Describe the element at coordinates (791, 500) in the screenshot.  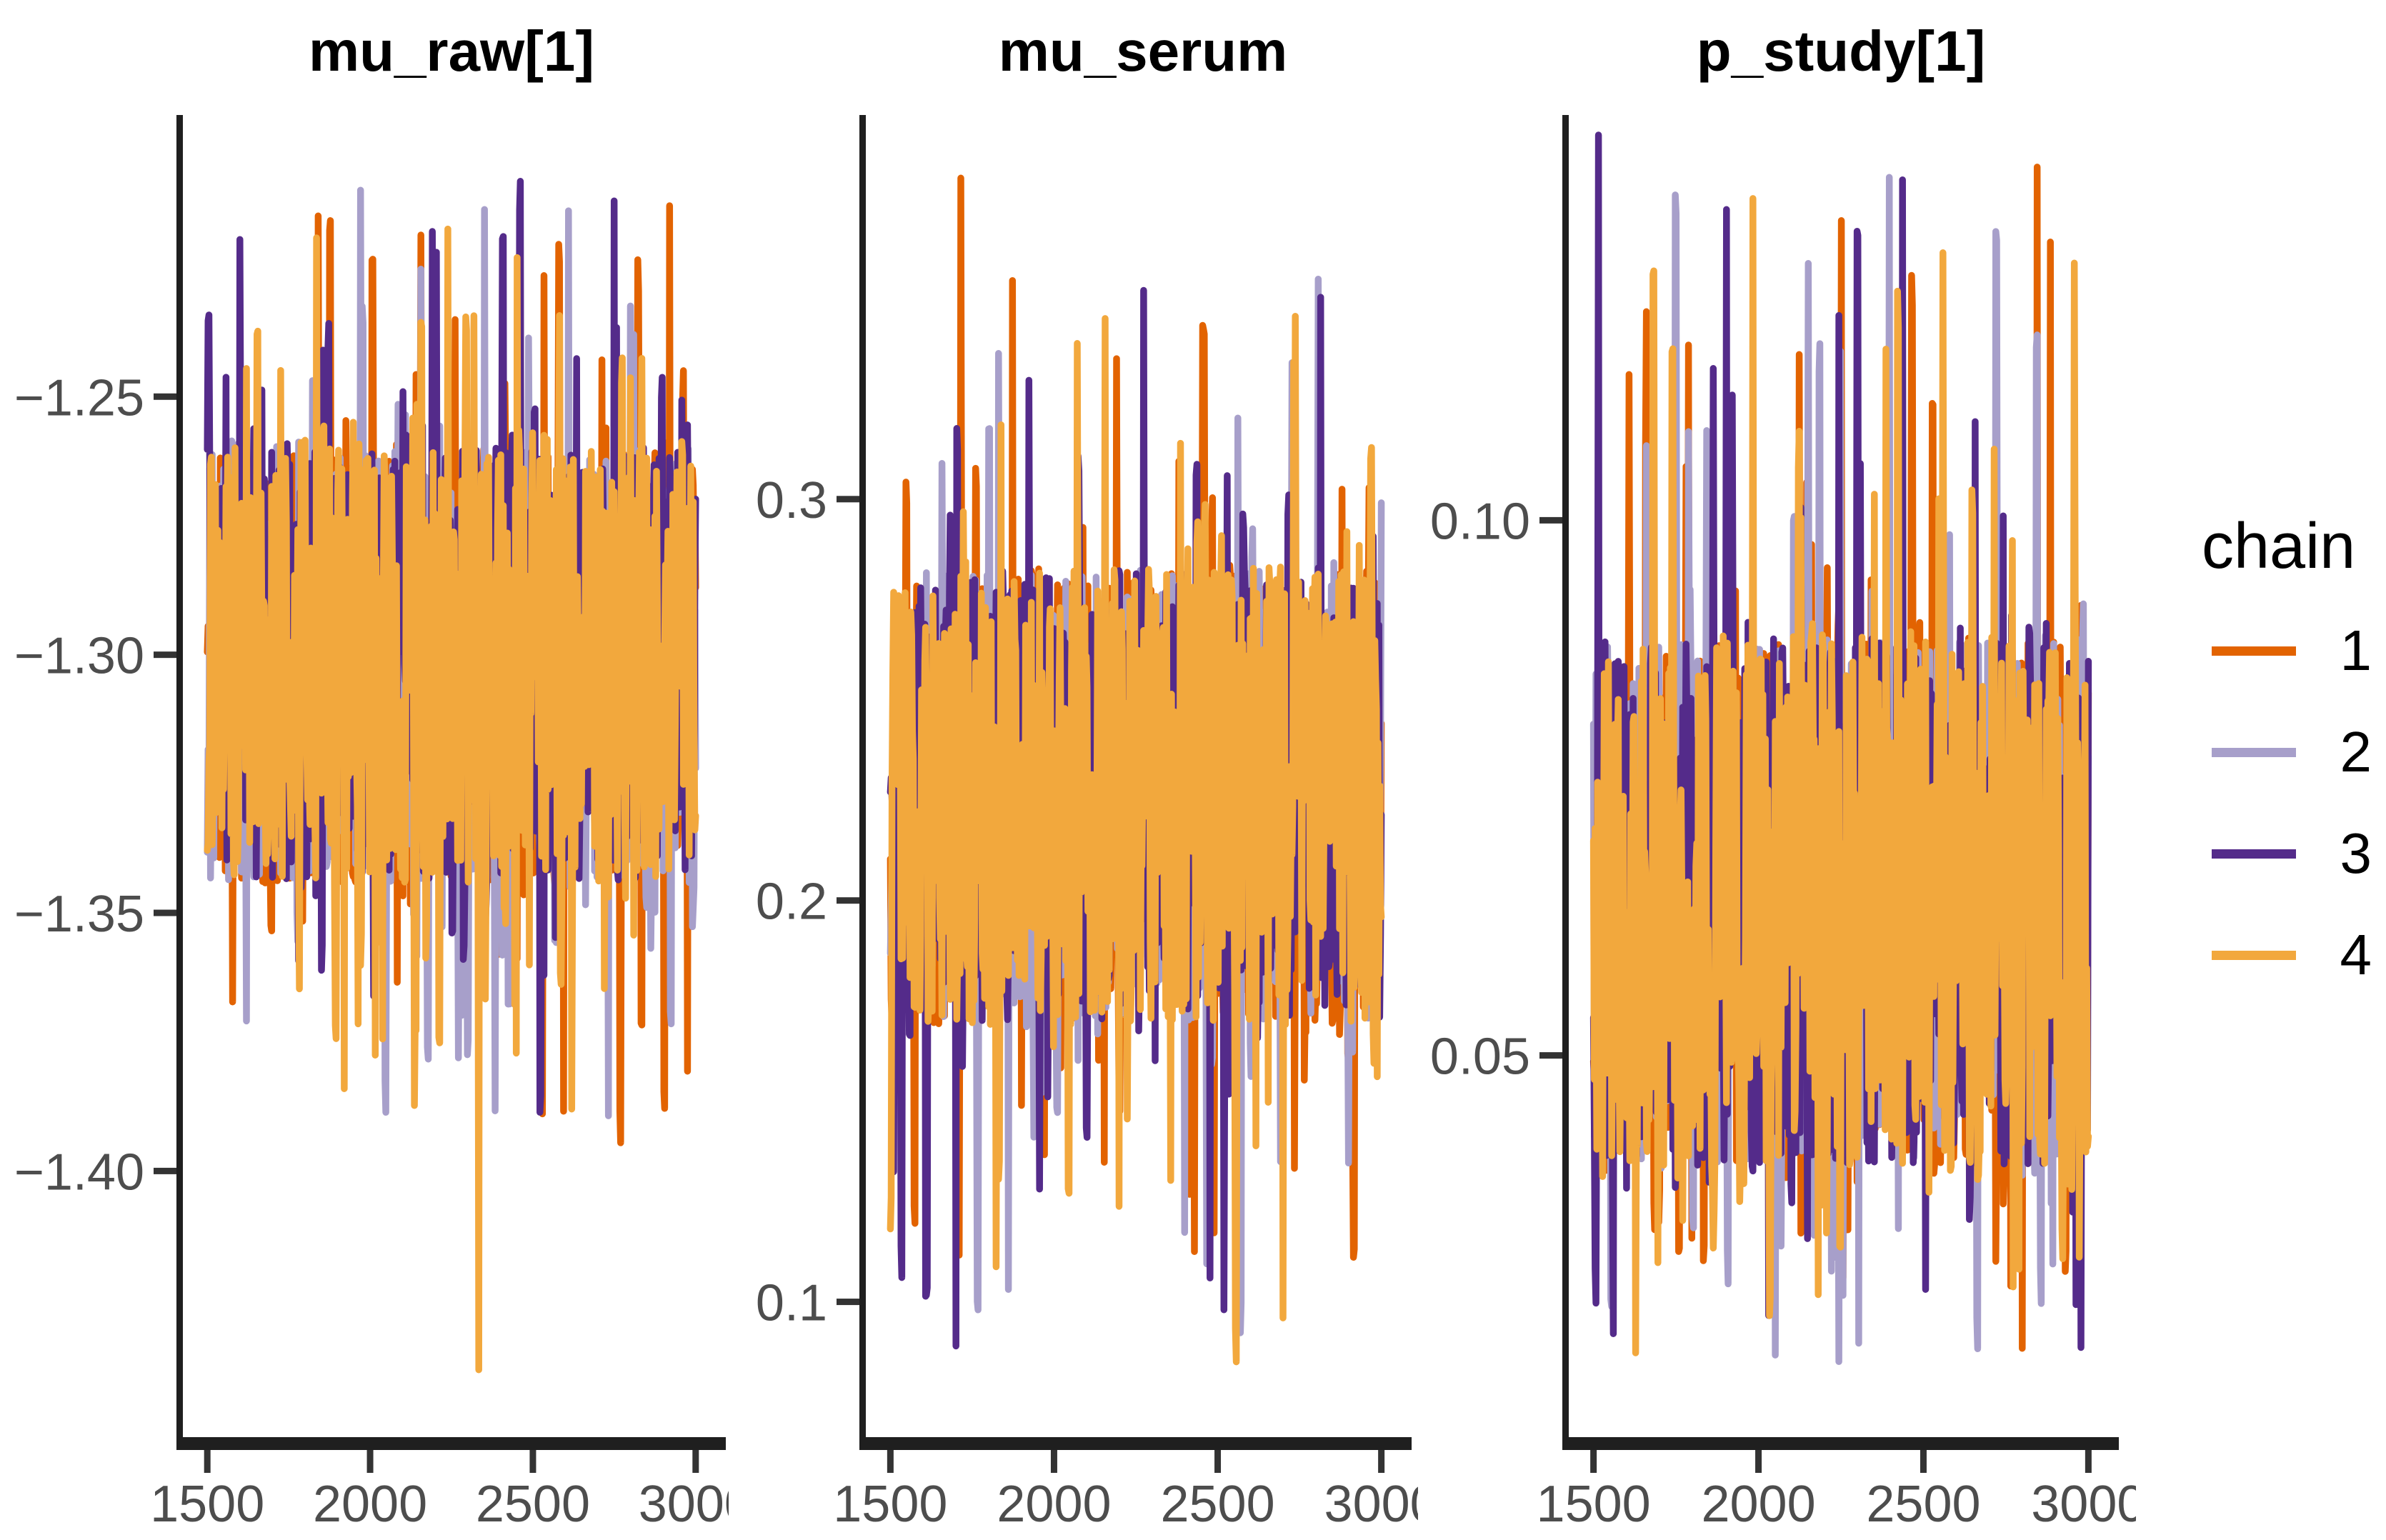
I see `y-tick-label: 0.3` at that location.